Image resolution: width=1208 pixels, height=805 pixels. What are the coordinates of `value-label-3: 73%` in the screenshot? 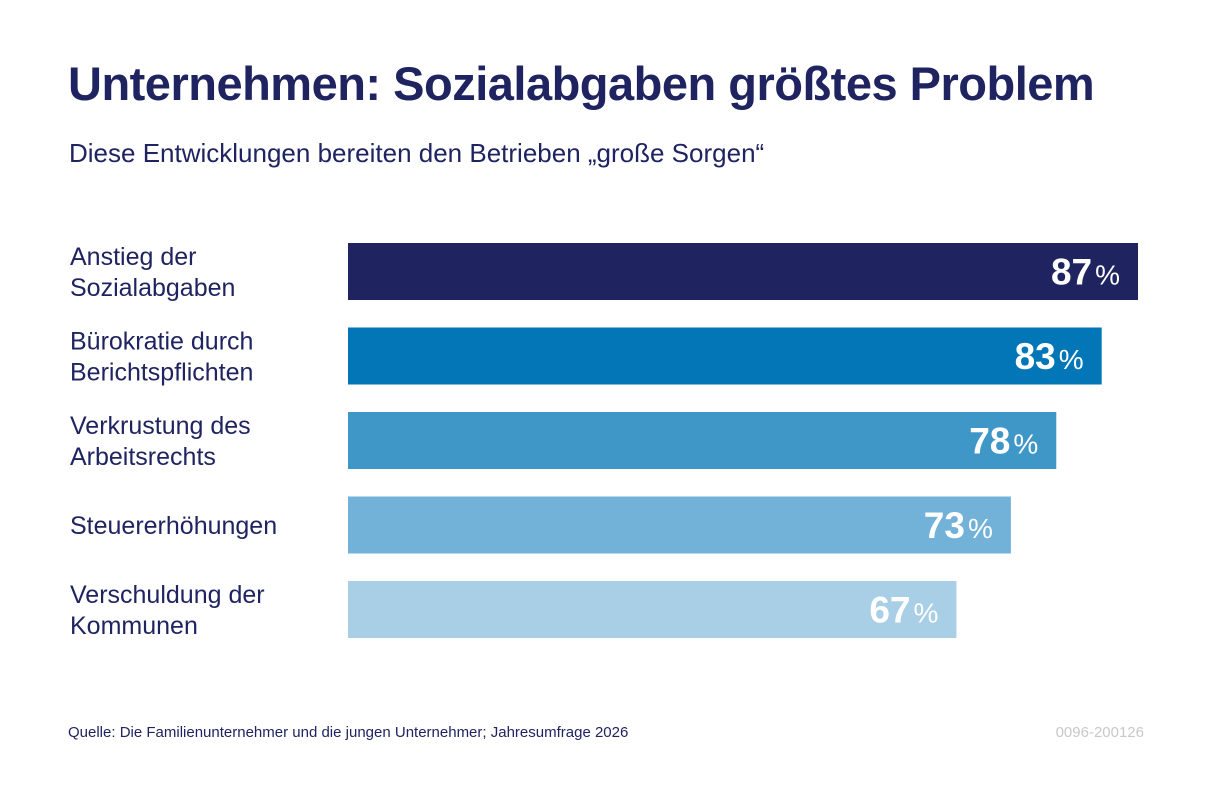 It's located at (958, 525).